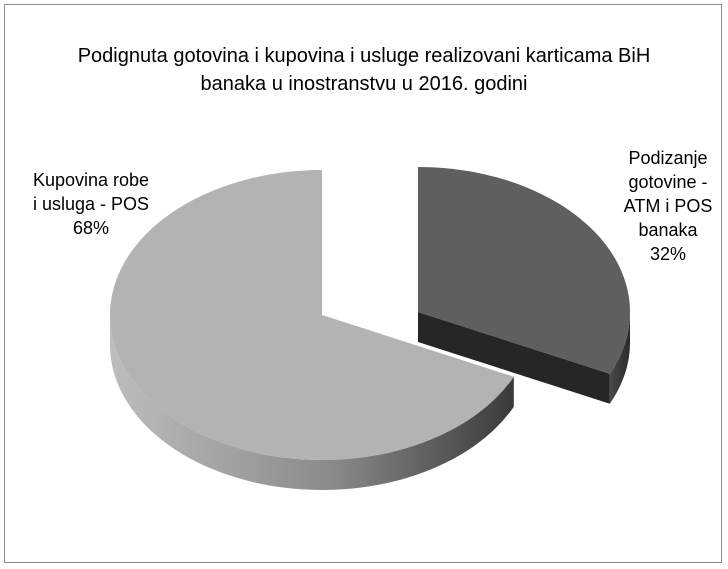  What do you see at coordinates (668, 194) in the screenshot?
I see `label-name: Podizanje gotovine - ATM i POS banaka` at bounding box center [668, 194].